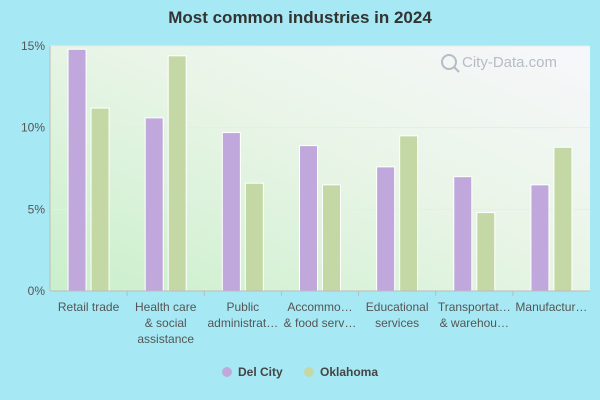 The image size is (600, 400). What do you see at coordinates (260, 372) in the screenshot?
I see `legend-label: Del City` at bounding box center [260, 372].